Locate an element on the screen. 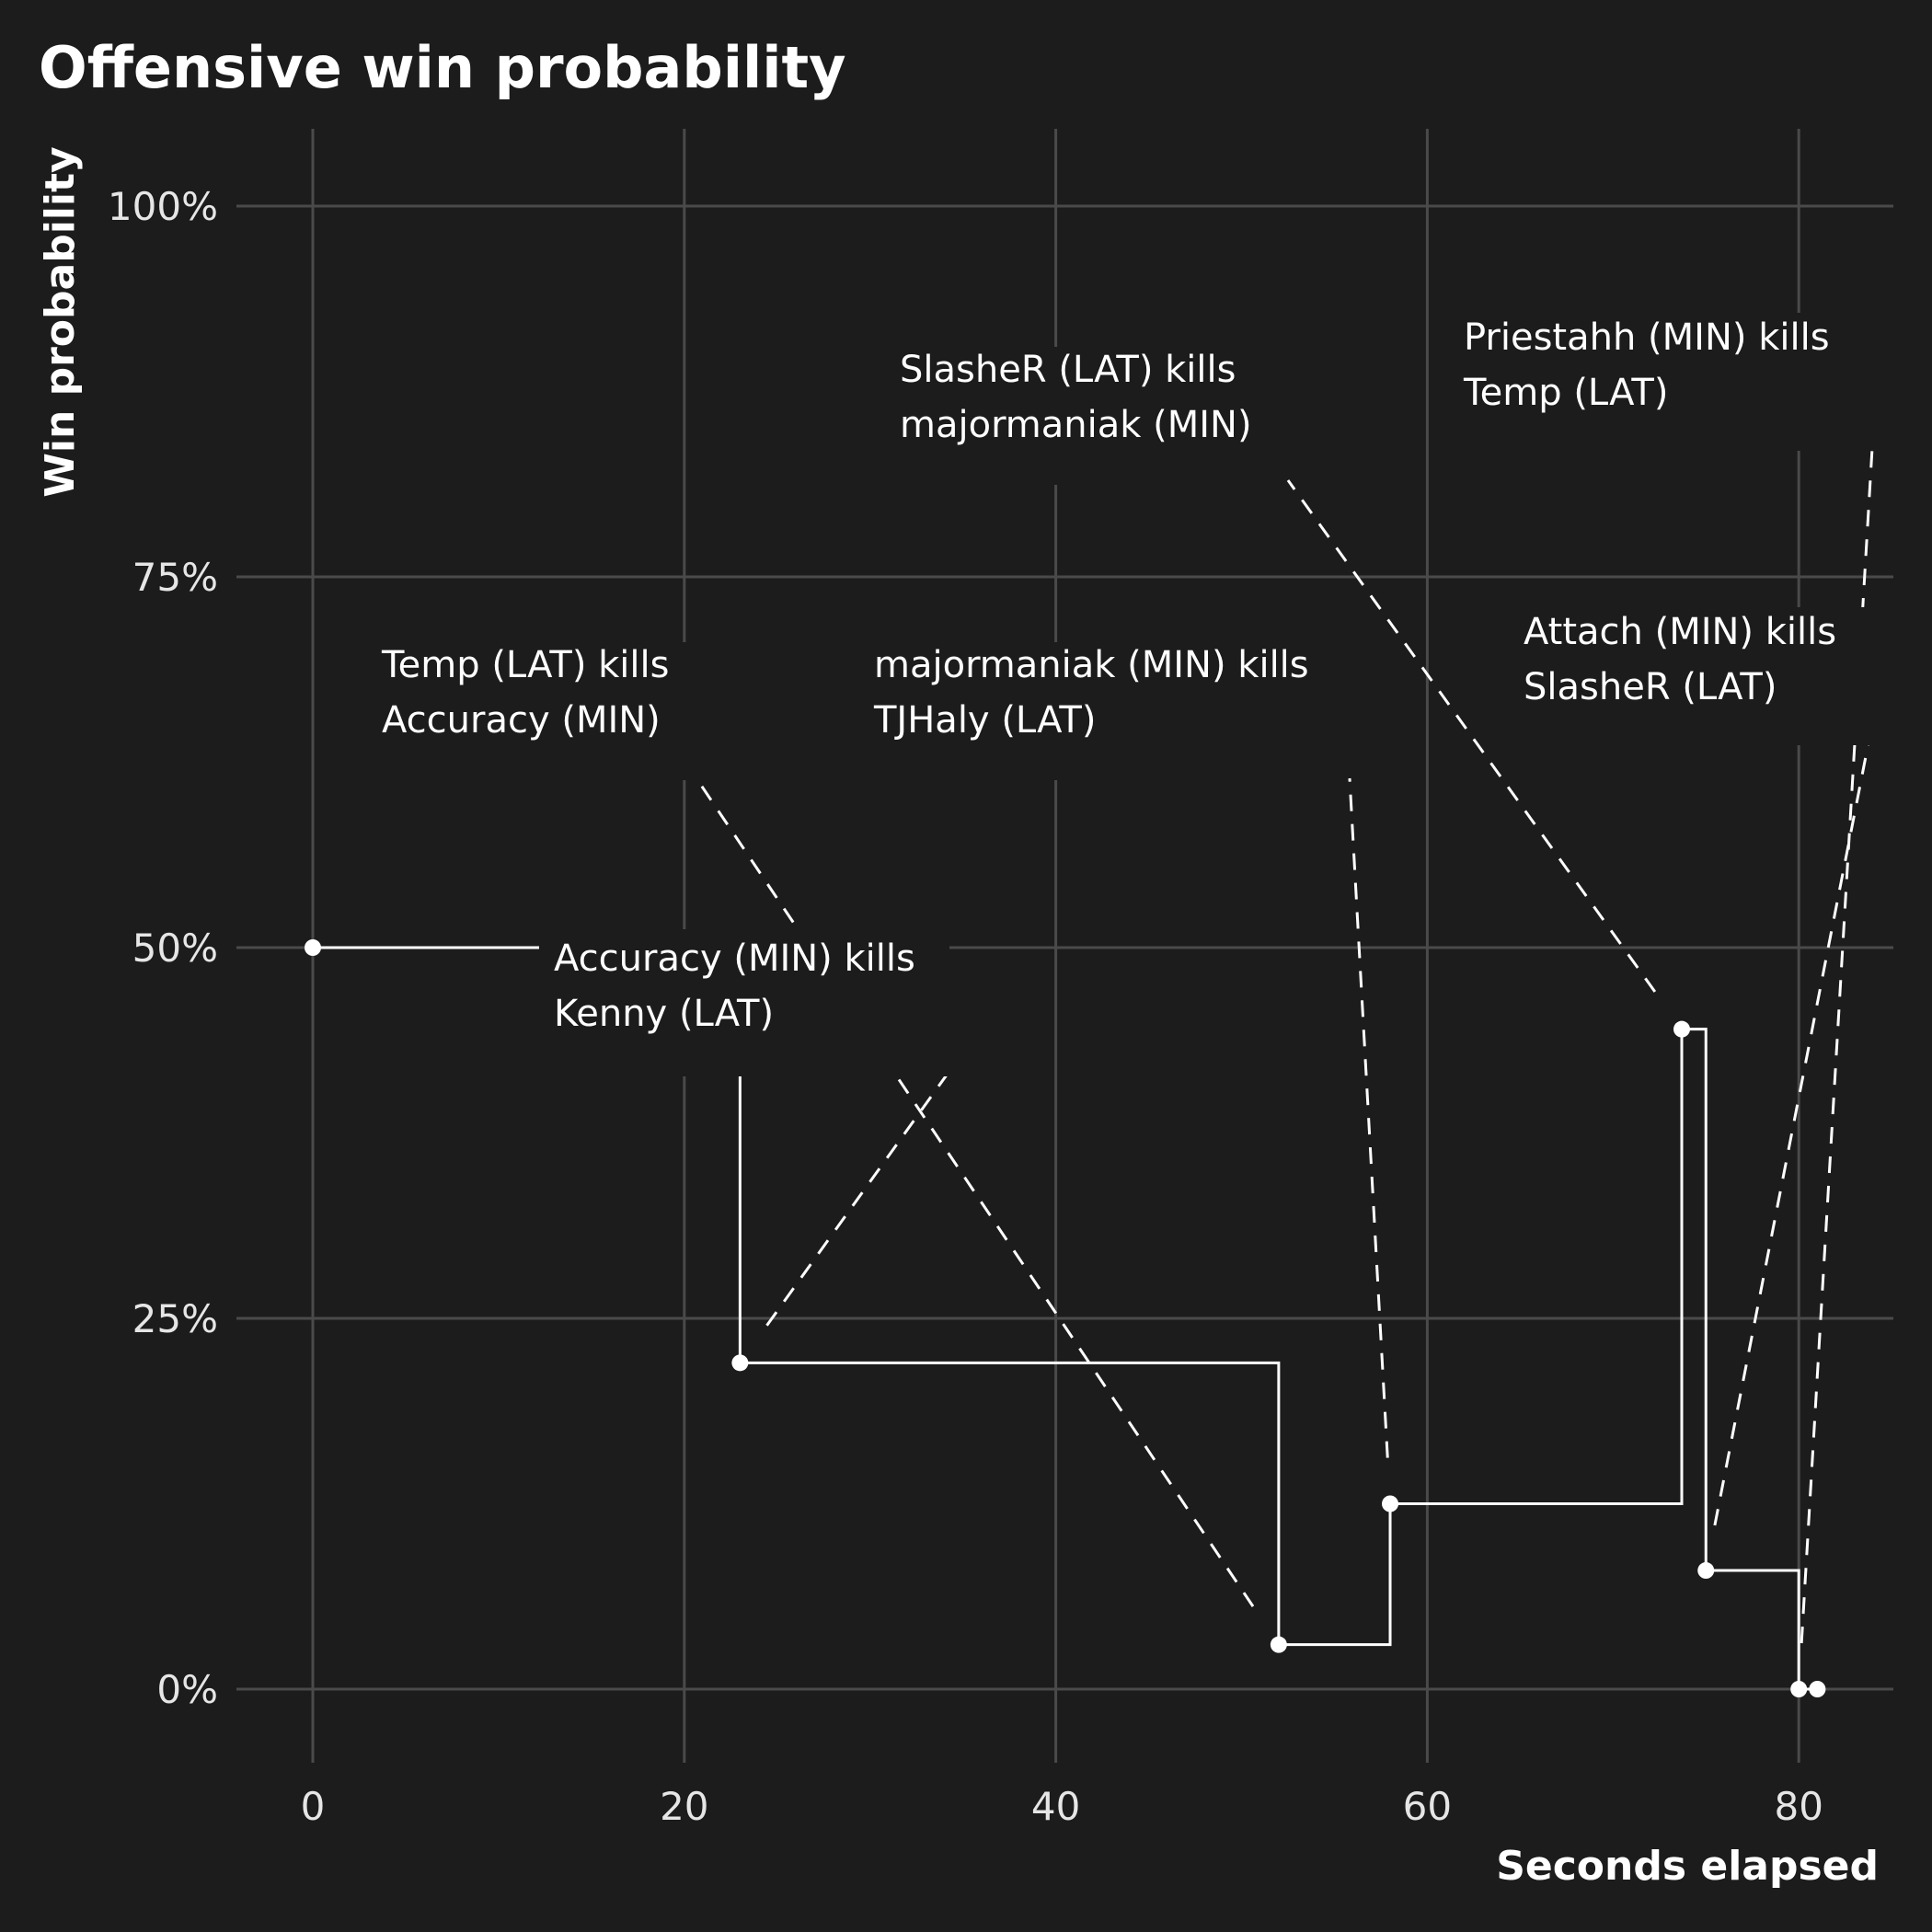  annotation-label: Accuracy (MIN) kills is located at coordinates (734, 958).